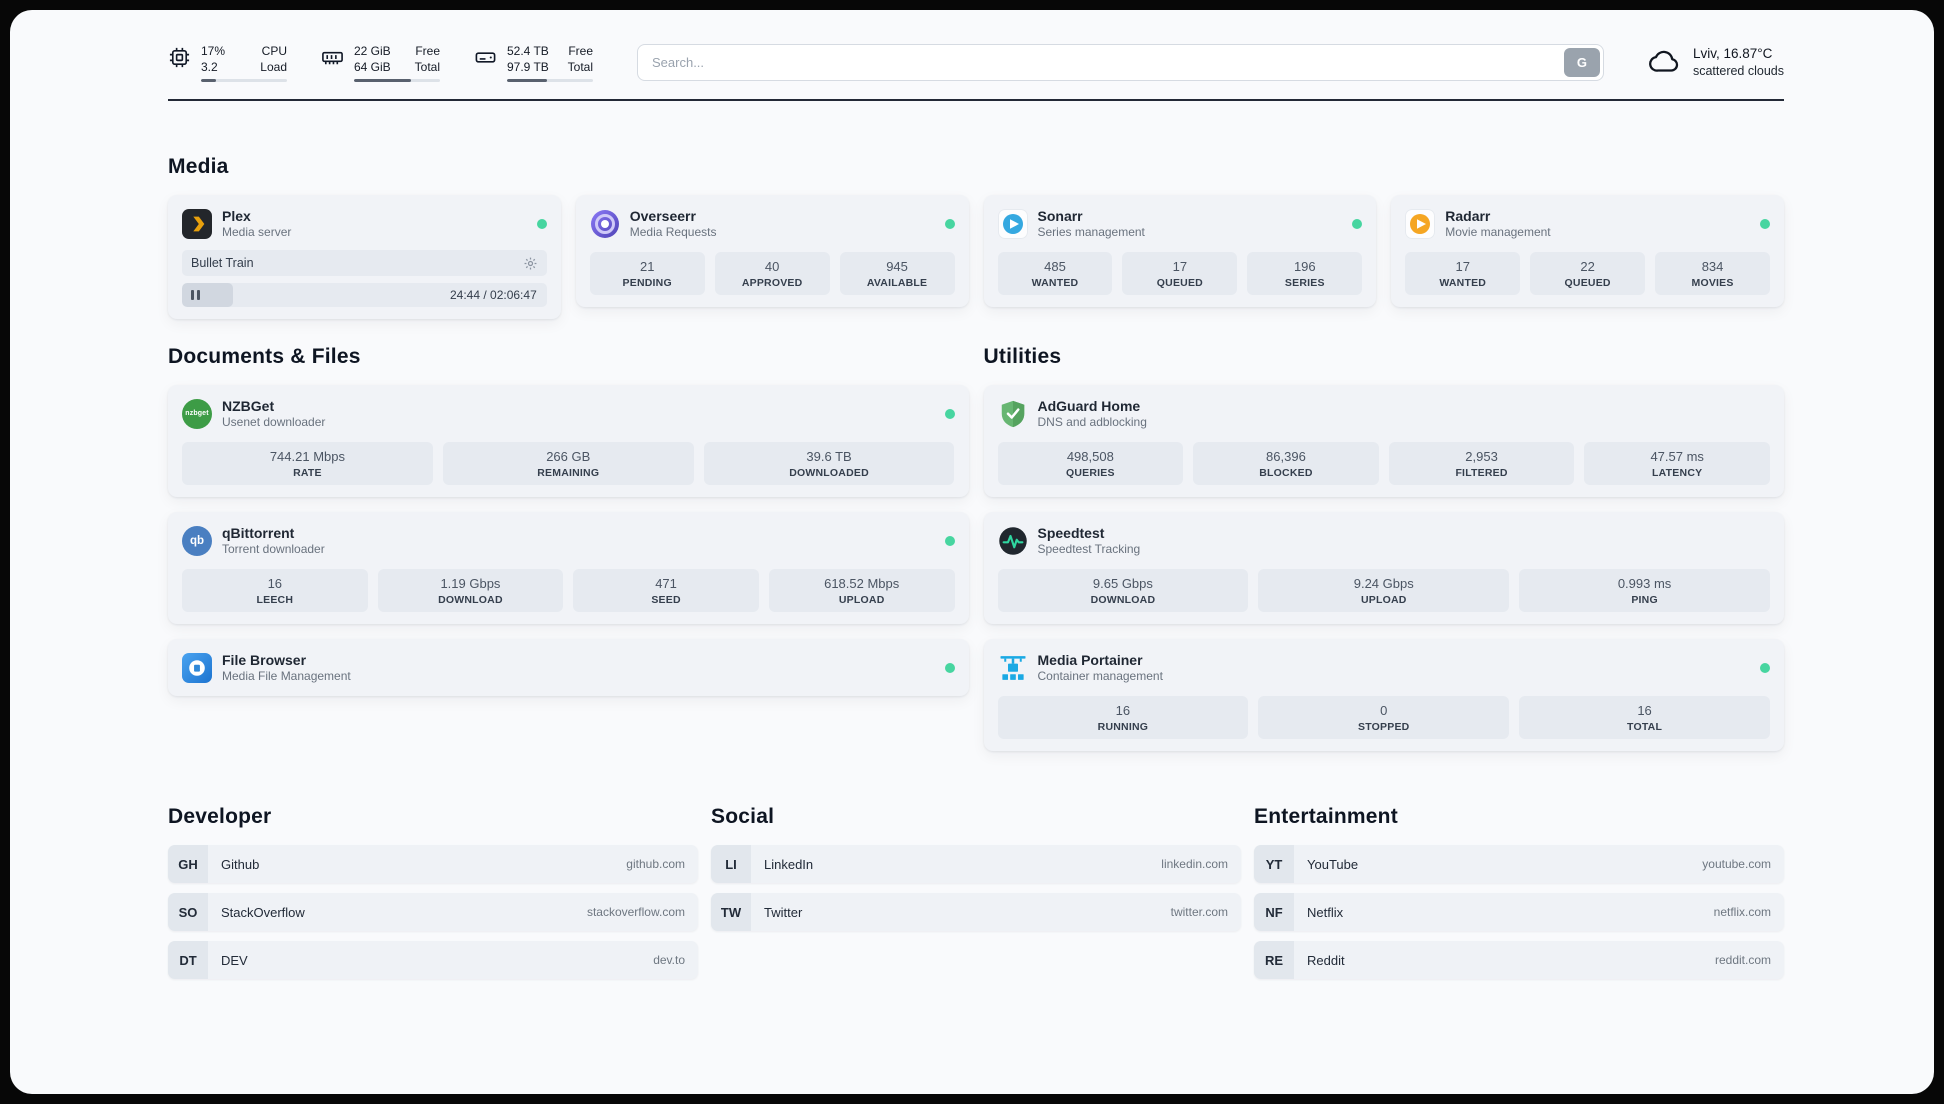  Describe the element at coordinates (1180, 273) in the screenshot. I see `stat-queued: 17 QUEUED` at that location.